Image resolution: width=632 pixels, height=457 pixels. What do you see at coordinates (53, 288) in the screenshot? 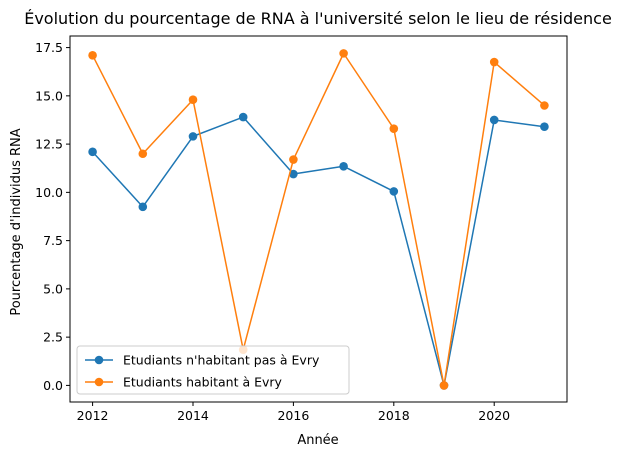
I see `y-tick-label: 5.0` at bounding box center [53, 288].